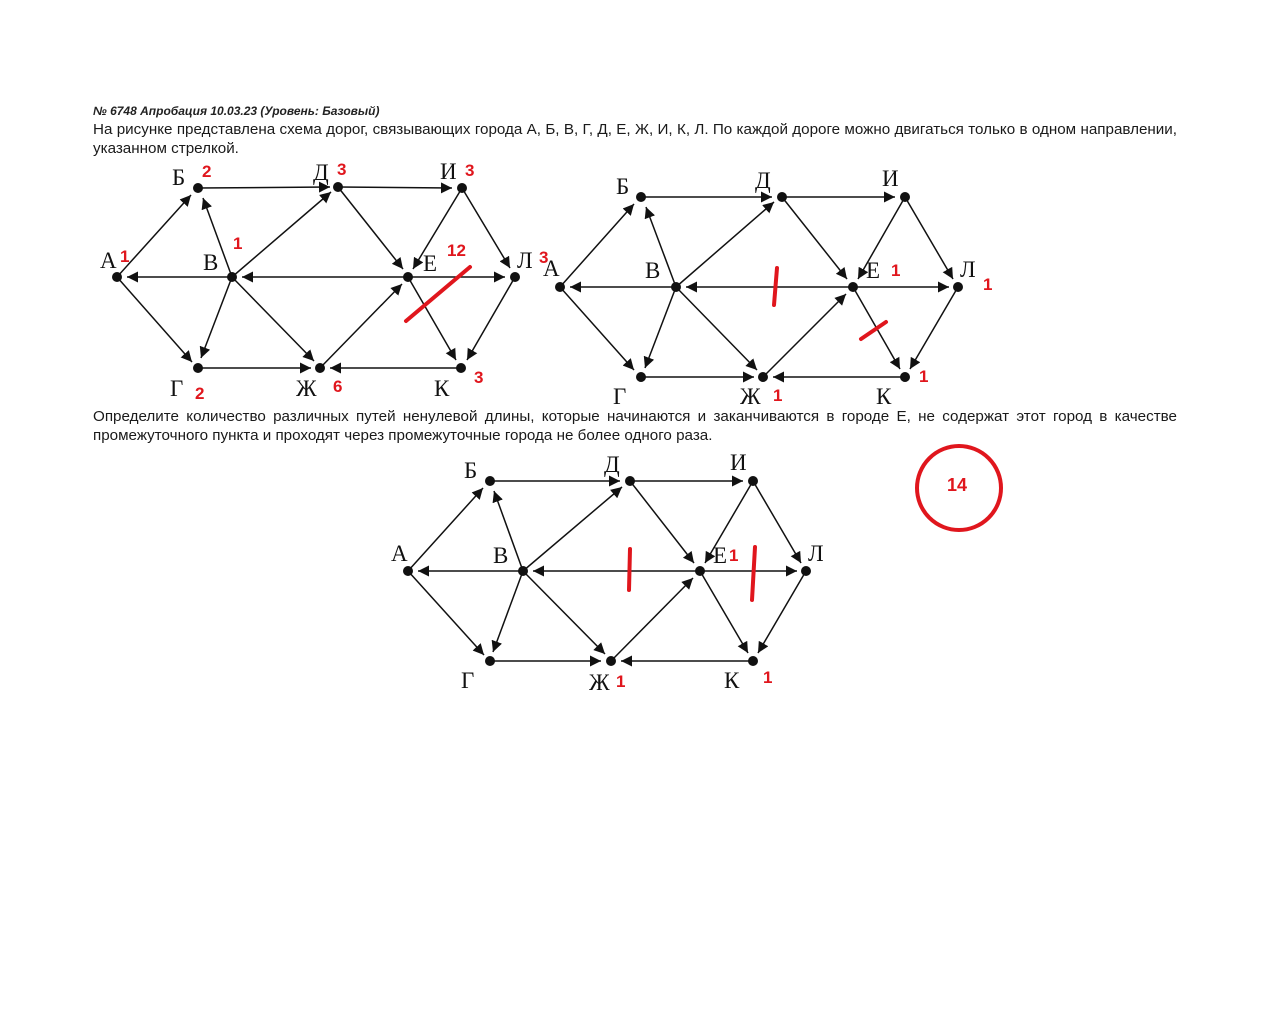  I want to click on count-a: 1, so click(124, 256).